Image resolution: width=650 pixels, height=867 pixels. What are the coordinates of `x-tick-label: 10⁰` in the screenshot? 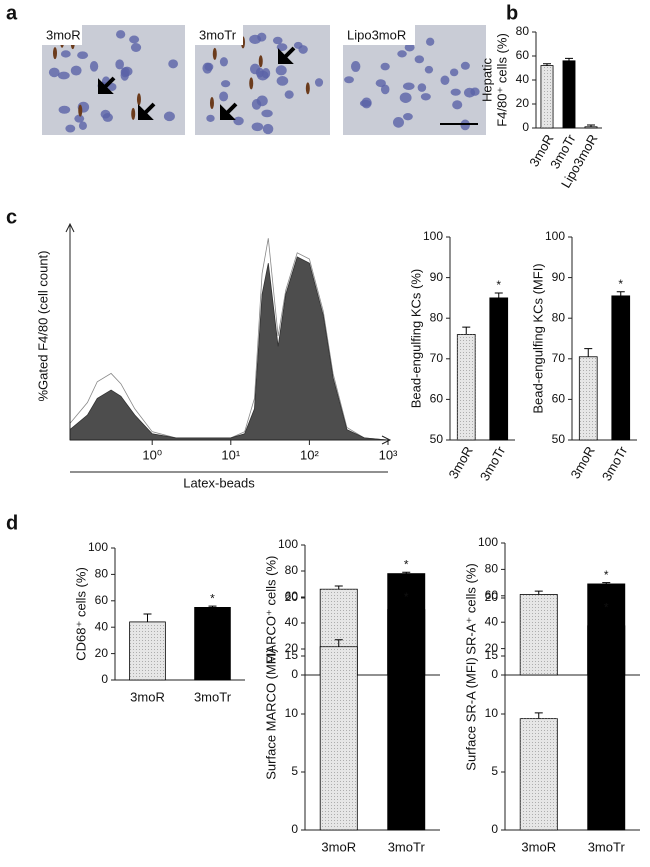 It's located at (152, 454).